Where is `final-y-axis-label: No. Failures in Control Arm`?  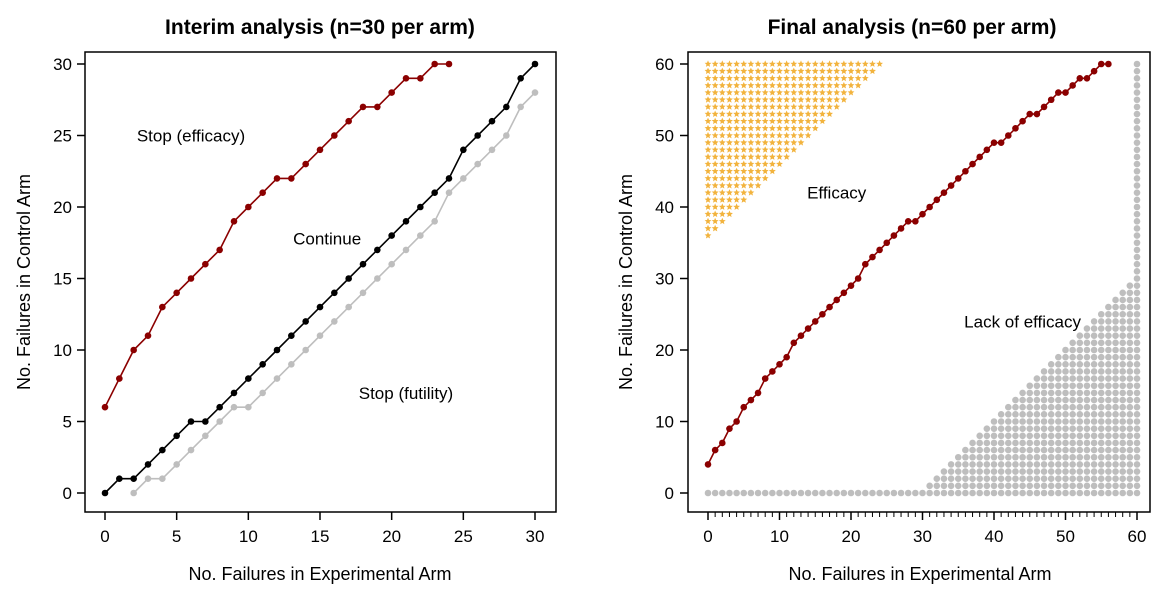
final-y-axis-label: No. Failures in Control Arm is located at coordinates (626, 282).